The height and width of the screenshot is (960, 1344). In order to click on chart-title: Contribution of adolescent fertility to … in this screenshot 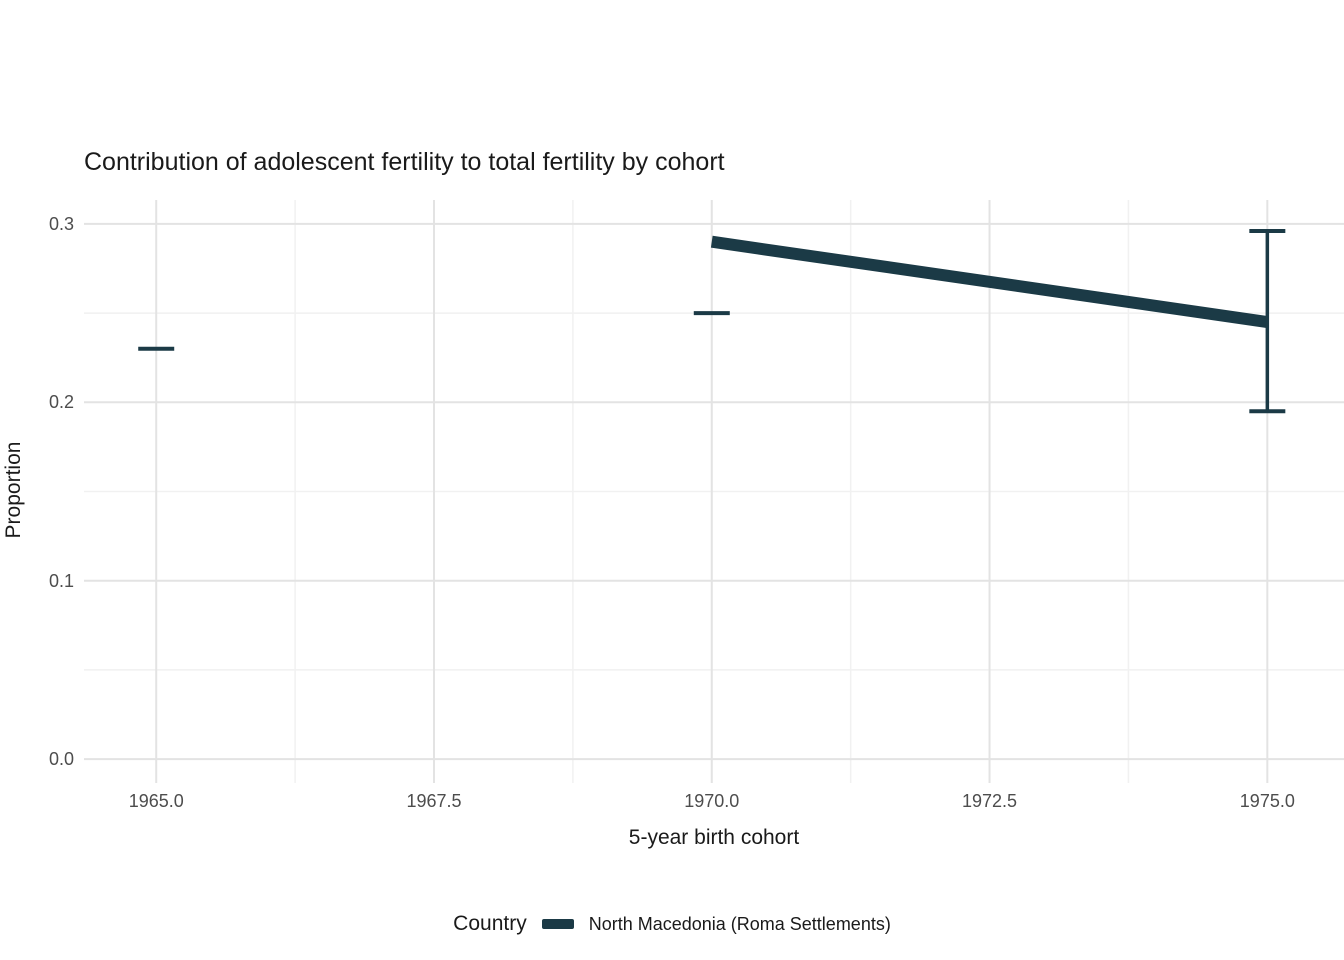, I will do `click(404, 162)`.